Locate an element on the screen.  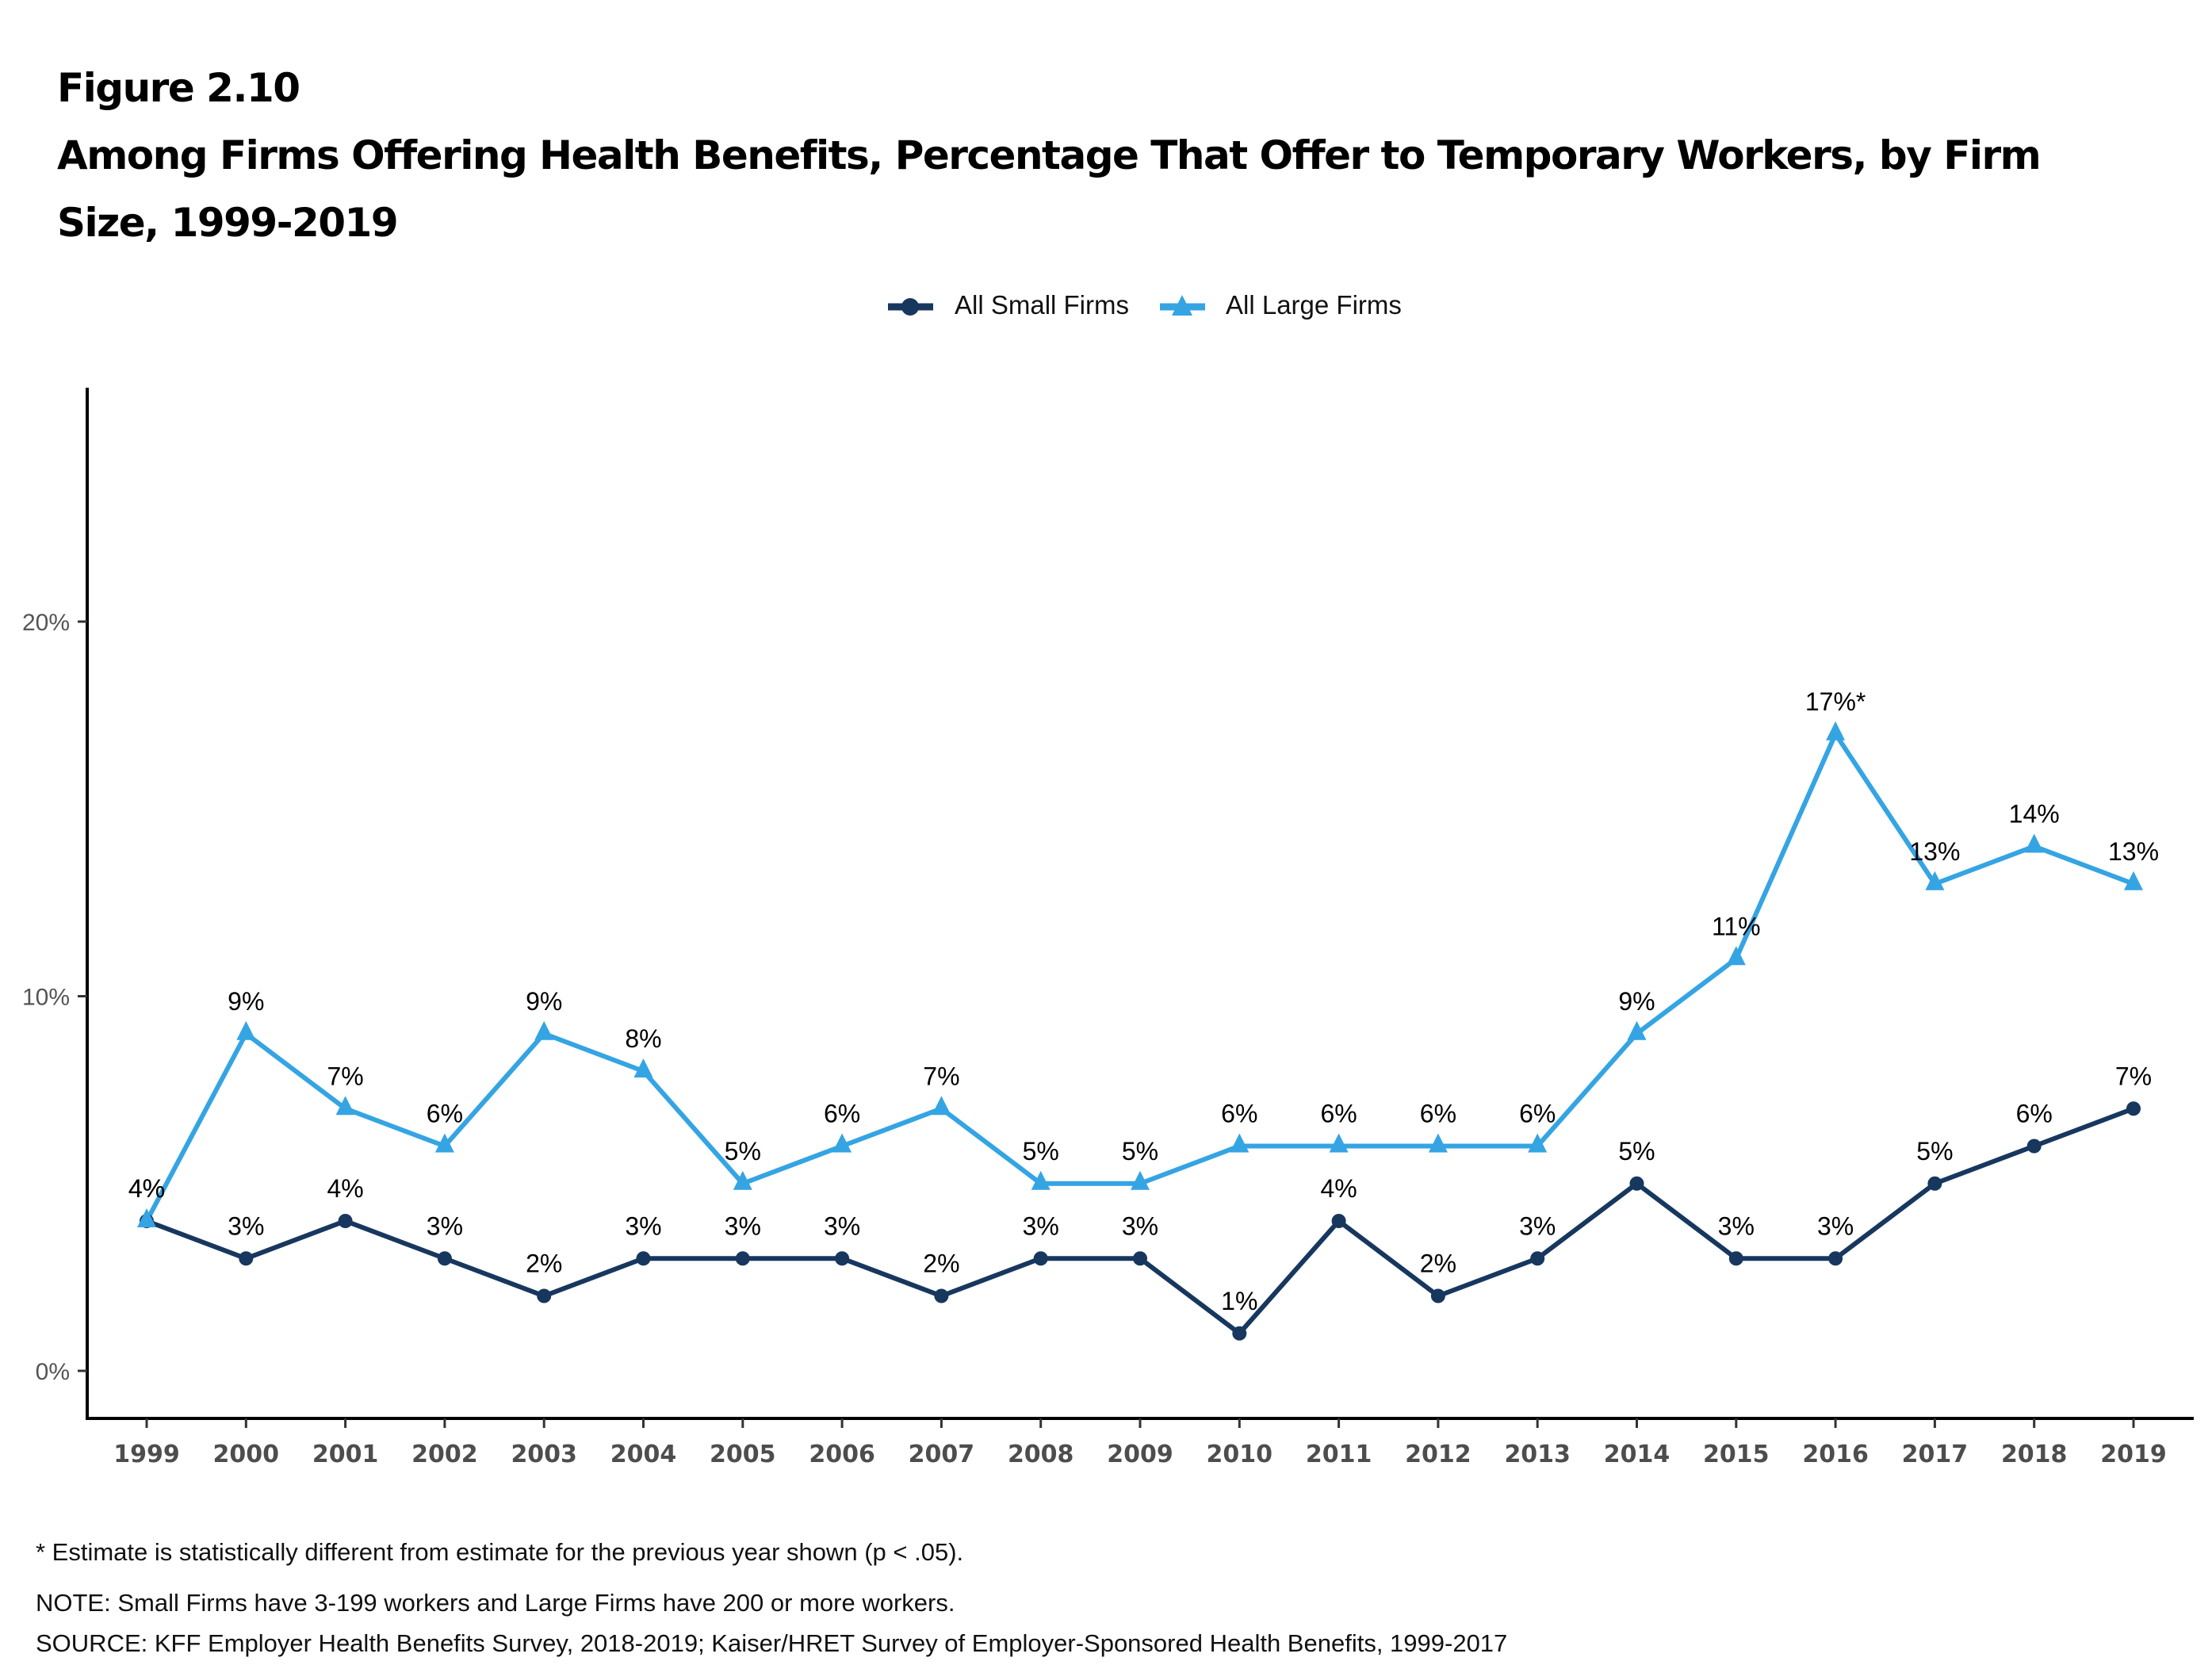
x-tick-label: 2018 is located at coordinates (2035, 1454).